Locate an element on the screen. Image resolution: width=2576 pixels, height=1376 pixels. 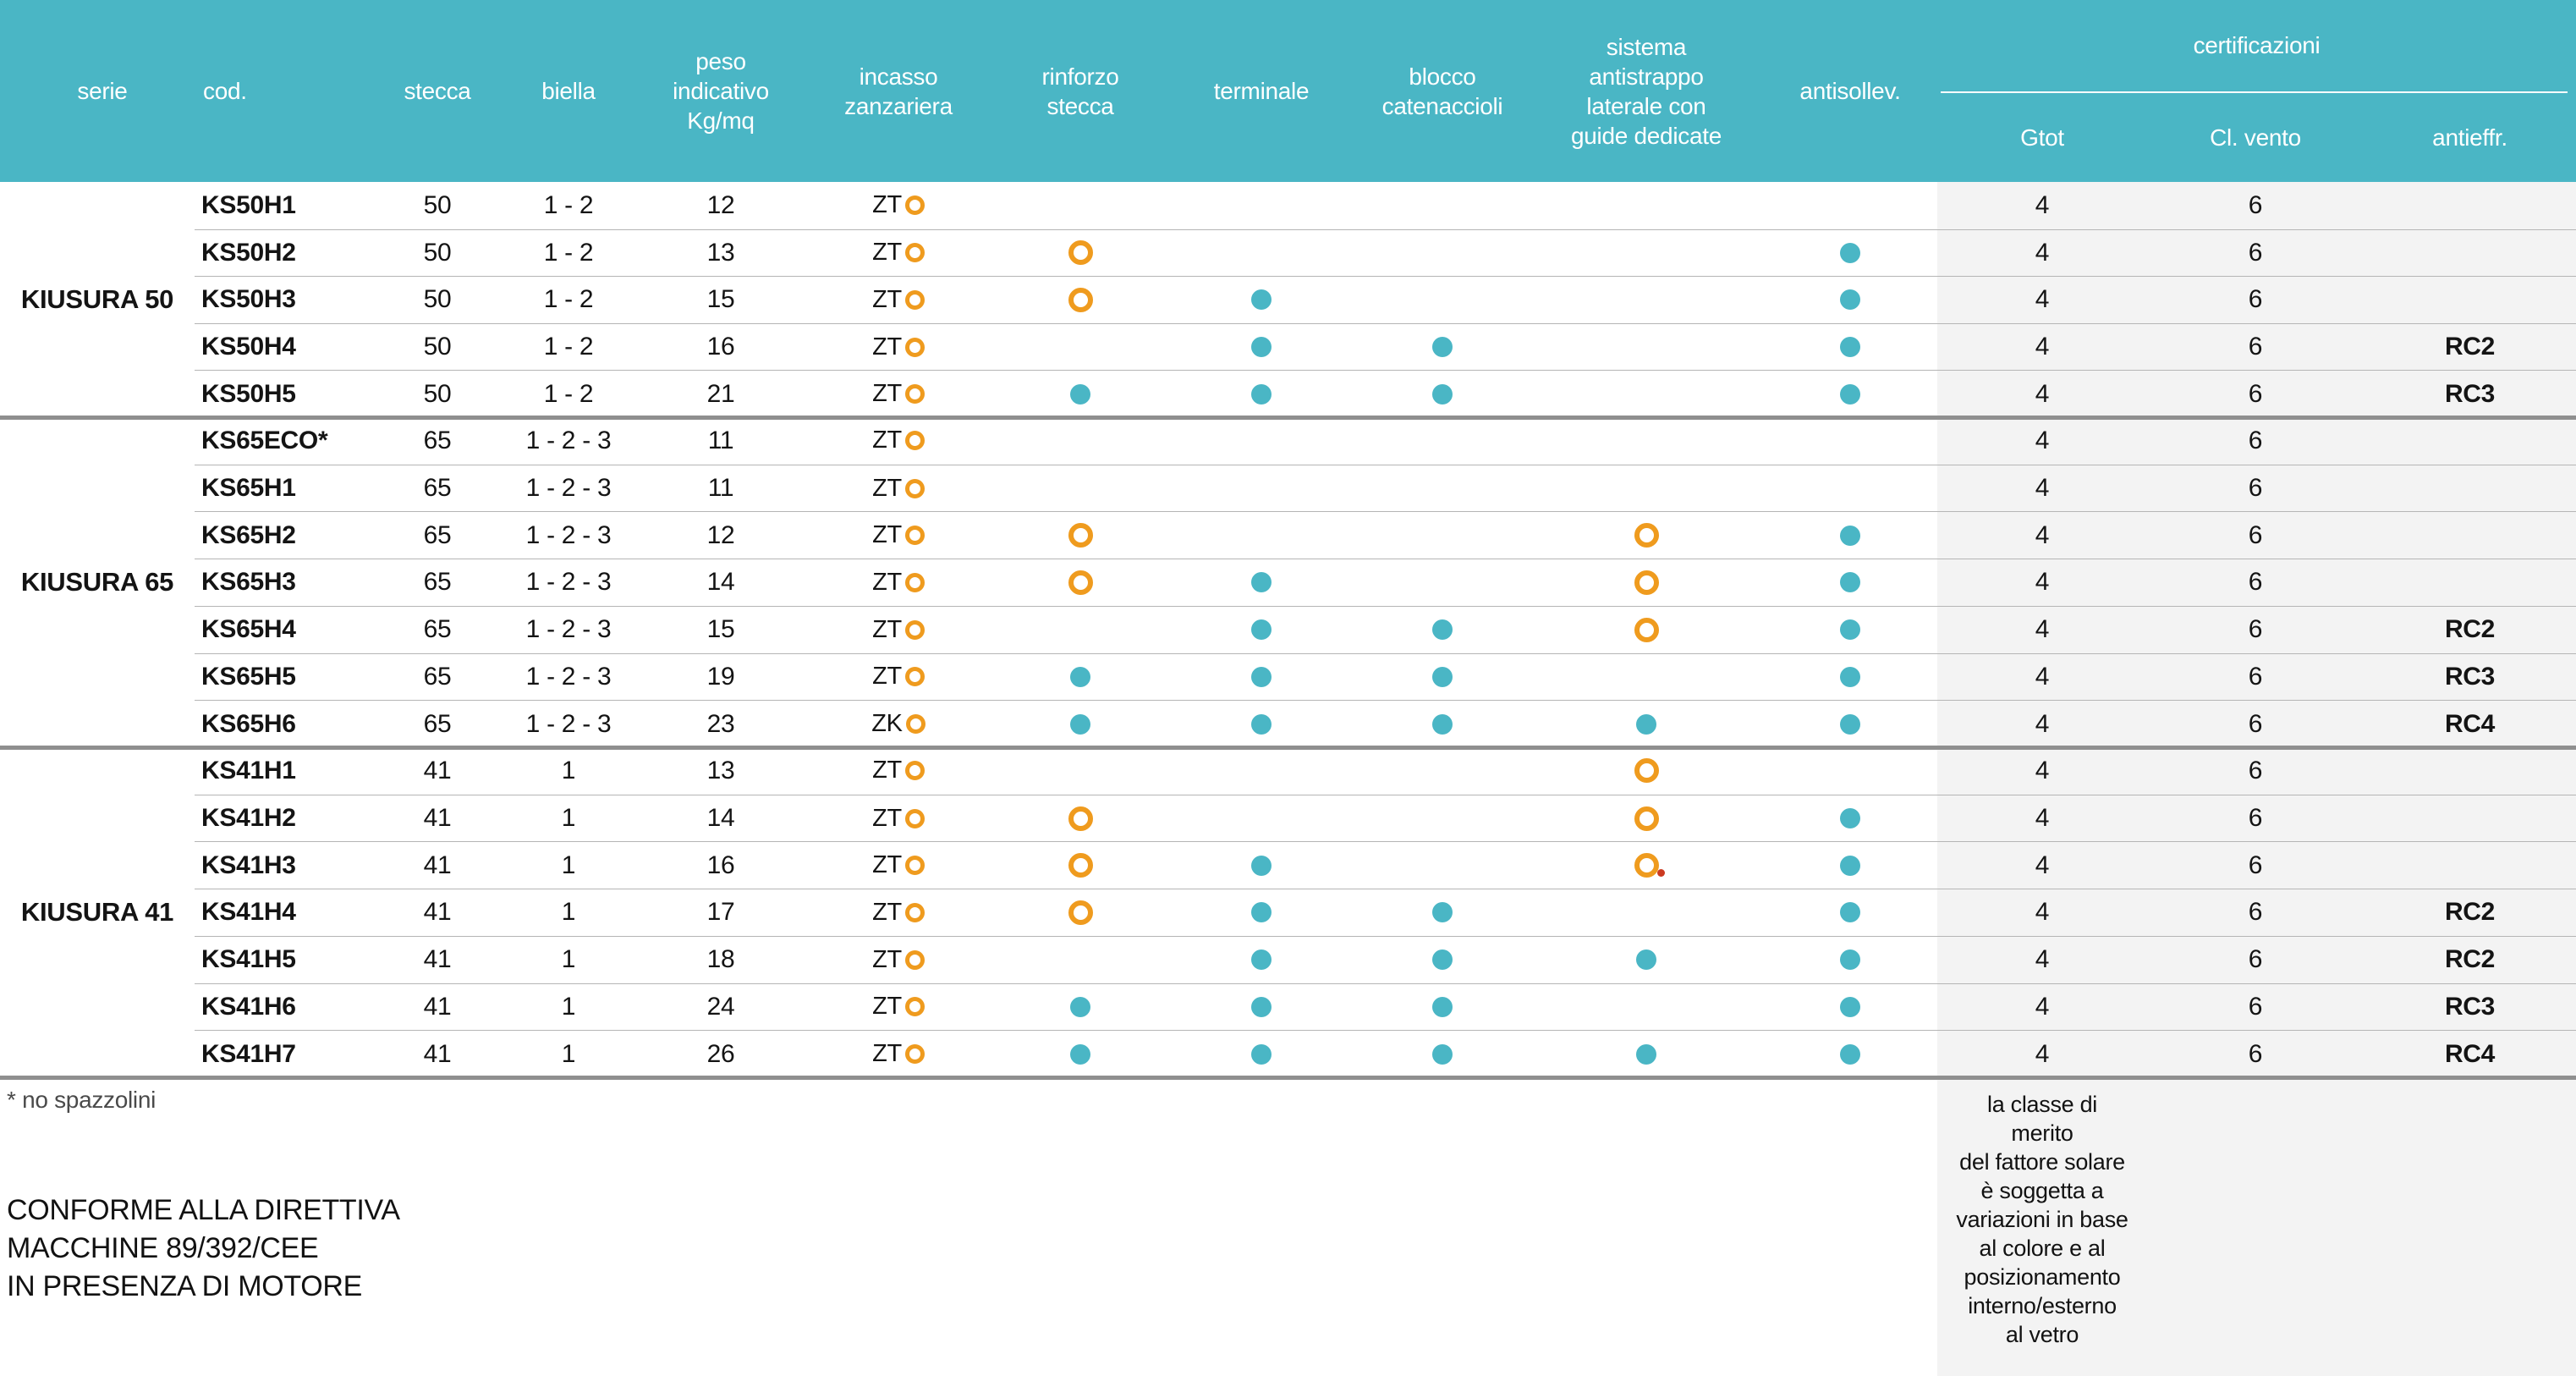
product-code: KS41H4 is located at coordinates (293, 912).